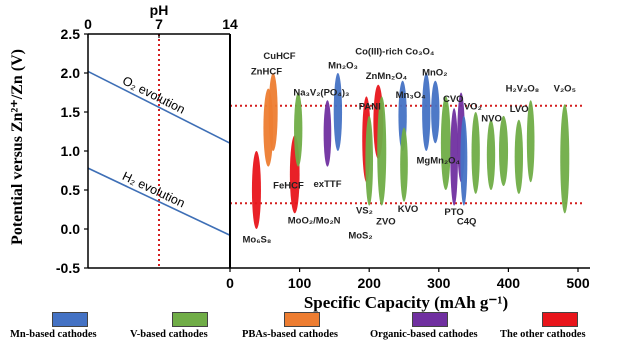  What do you see at coordinates (364, 210) in the screenshot?
I see `material-label: VS₂` at bounding box center [364, 210].